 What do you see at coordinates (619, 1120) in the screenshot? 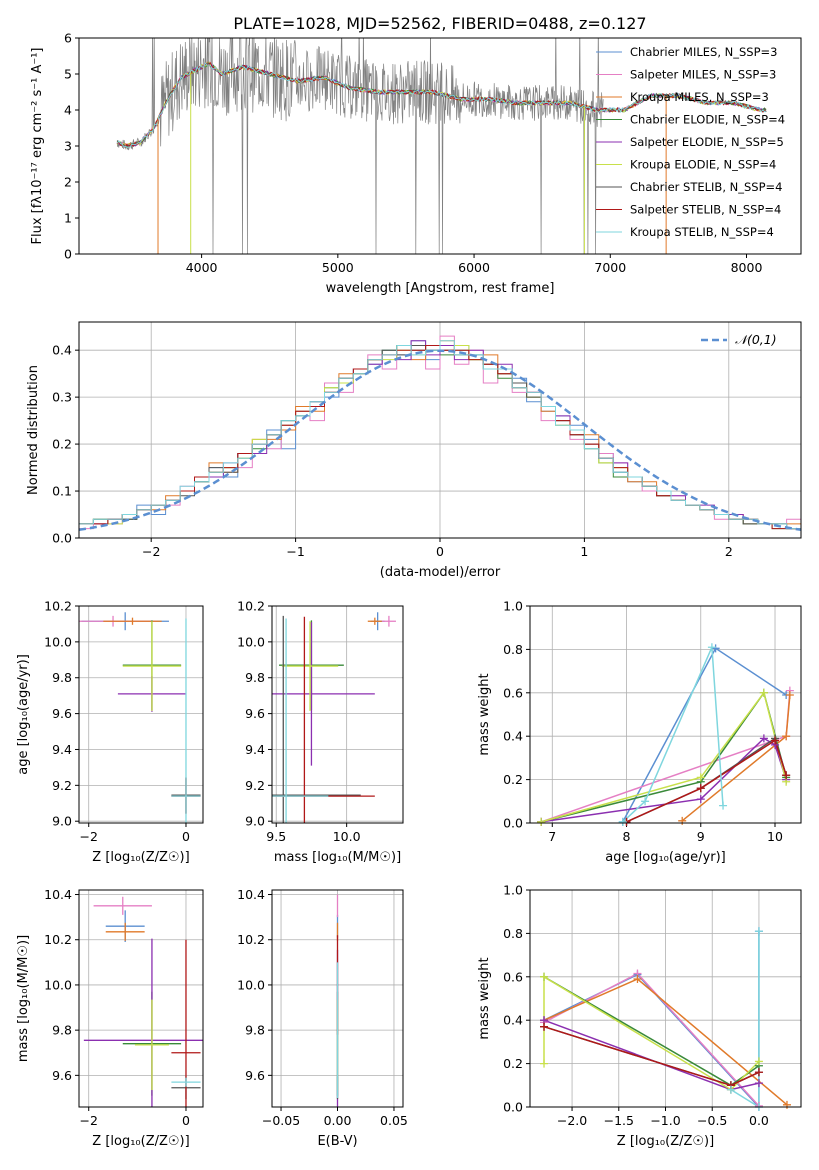
I see `x-tick-label: −1.5` at bounding box center [619, 1120].